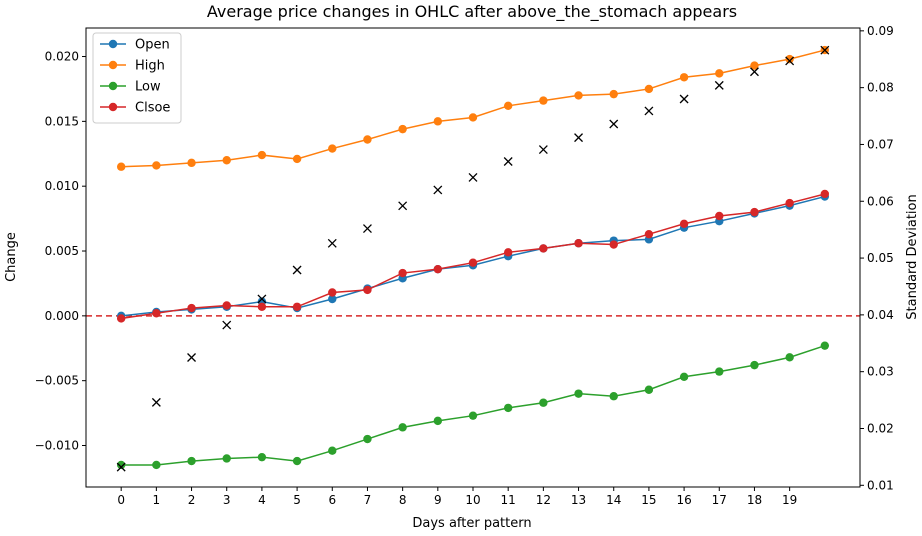  What do you see at coordinates (150, 66) in the screenshot?
I see `legend-label: High` at bounding box center [150, 66].